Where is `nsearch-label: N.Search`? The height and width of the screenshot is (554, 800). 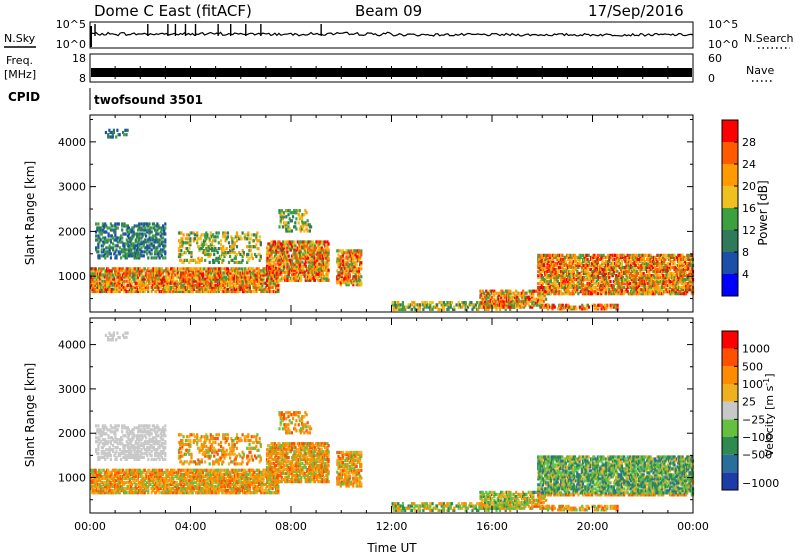 nsearch-label: N.Search is located at coordinates (769, 38).